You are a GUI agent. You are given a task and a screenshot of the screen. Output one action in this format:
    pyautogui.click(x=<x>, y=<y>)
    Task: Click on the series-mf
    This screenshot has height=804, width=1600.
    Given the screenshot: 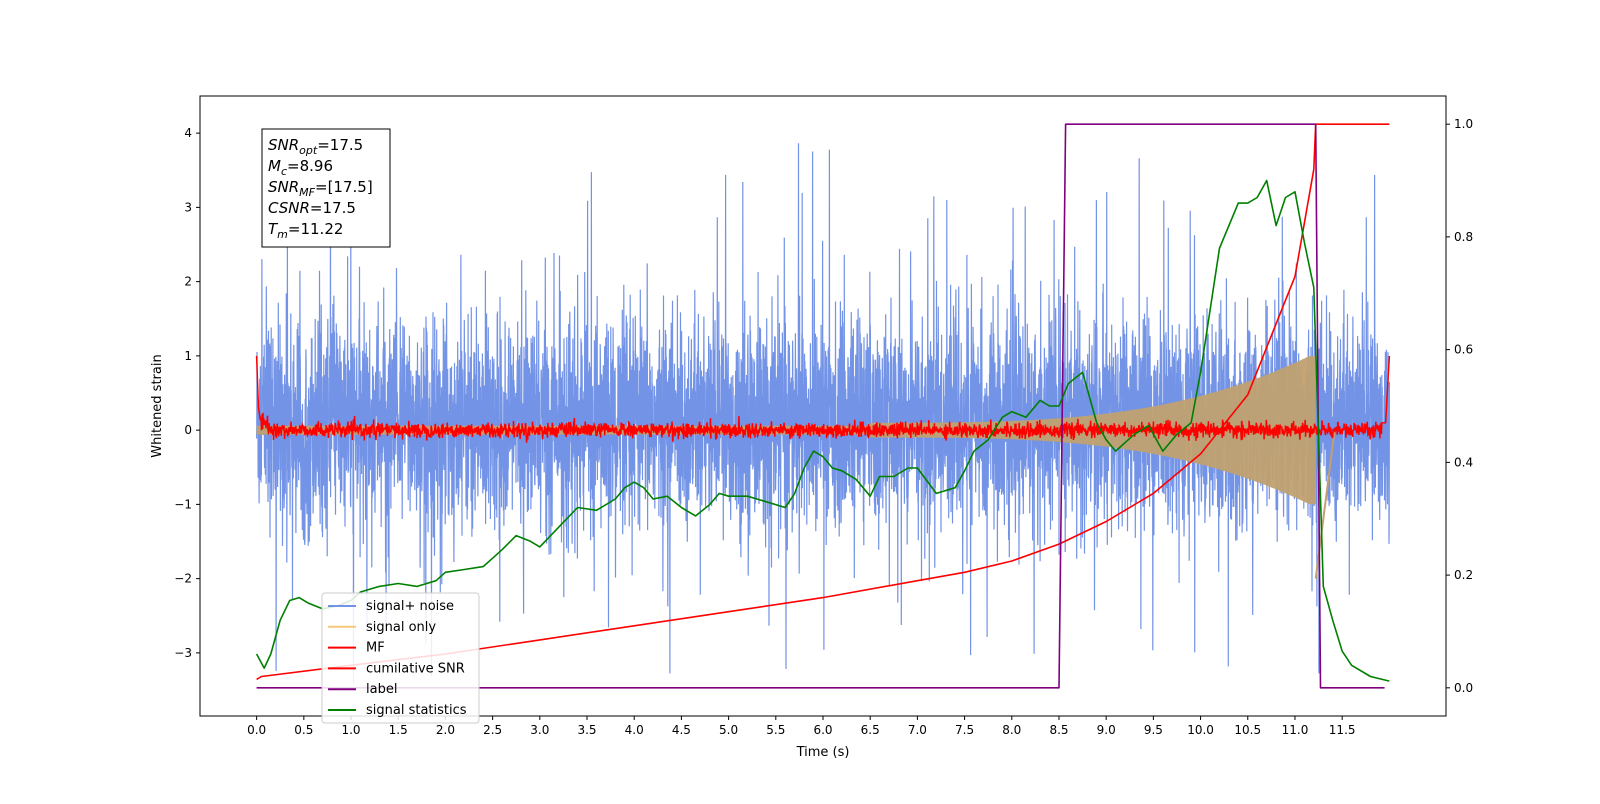 What is the action you would take?
    pyautogui.click(x=823, y=399)
    